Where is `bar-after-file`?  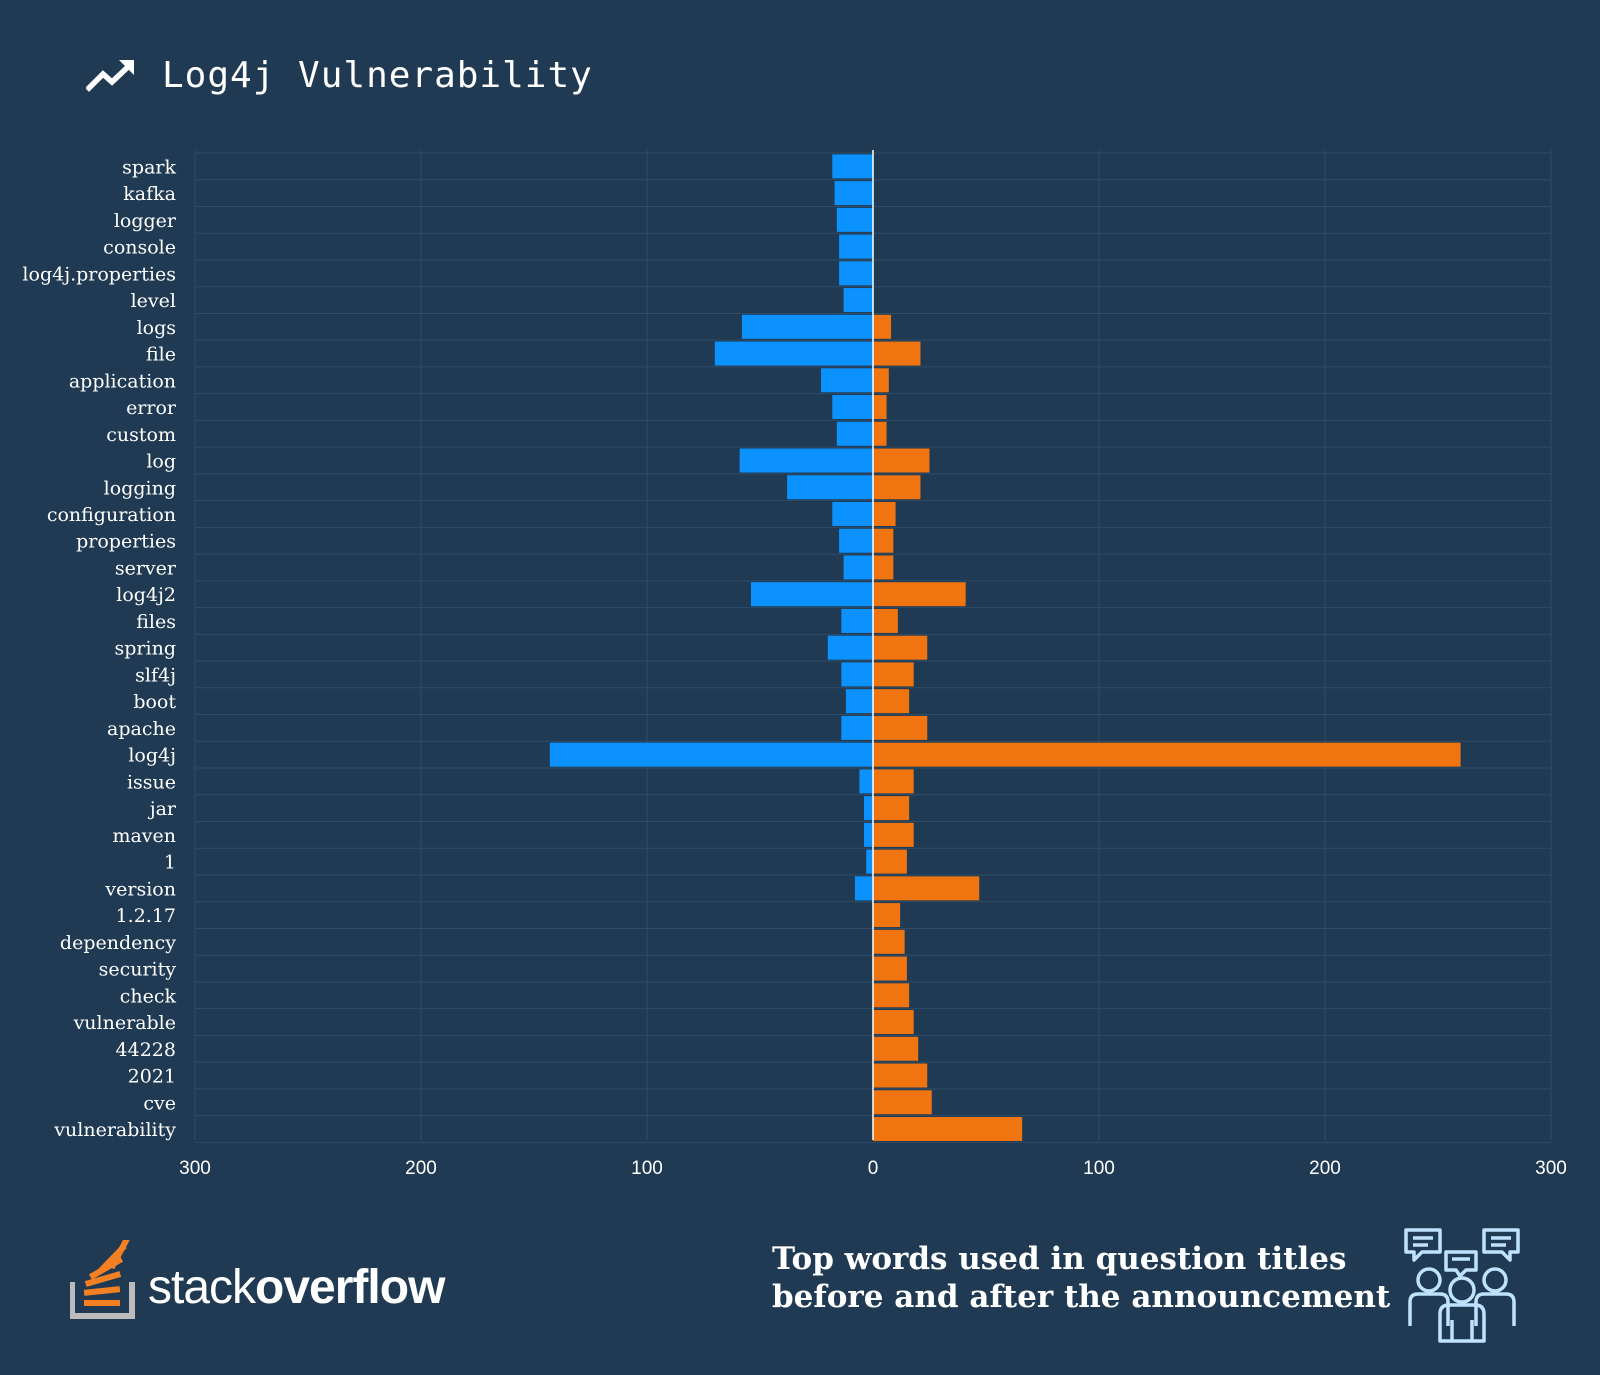
bar-after-file is located at coordinates (897, 353).